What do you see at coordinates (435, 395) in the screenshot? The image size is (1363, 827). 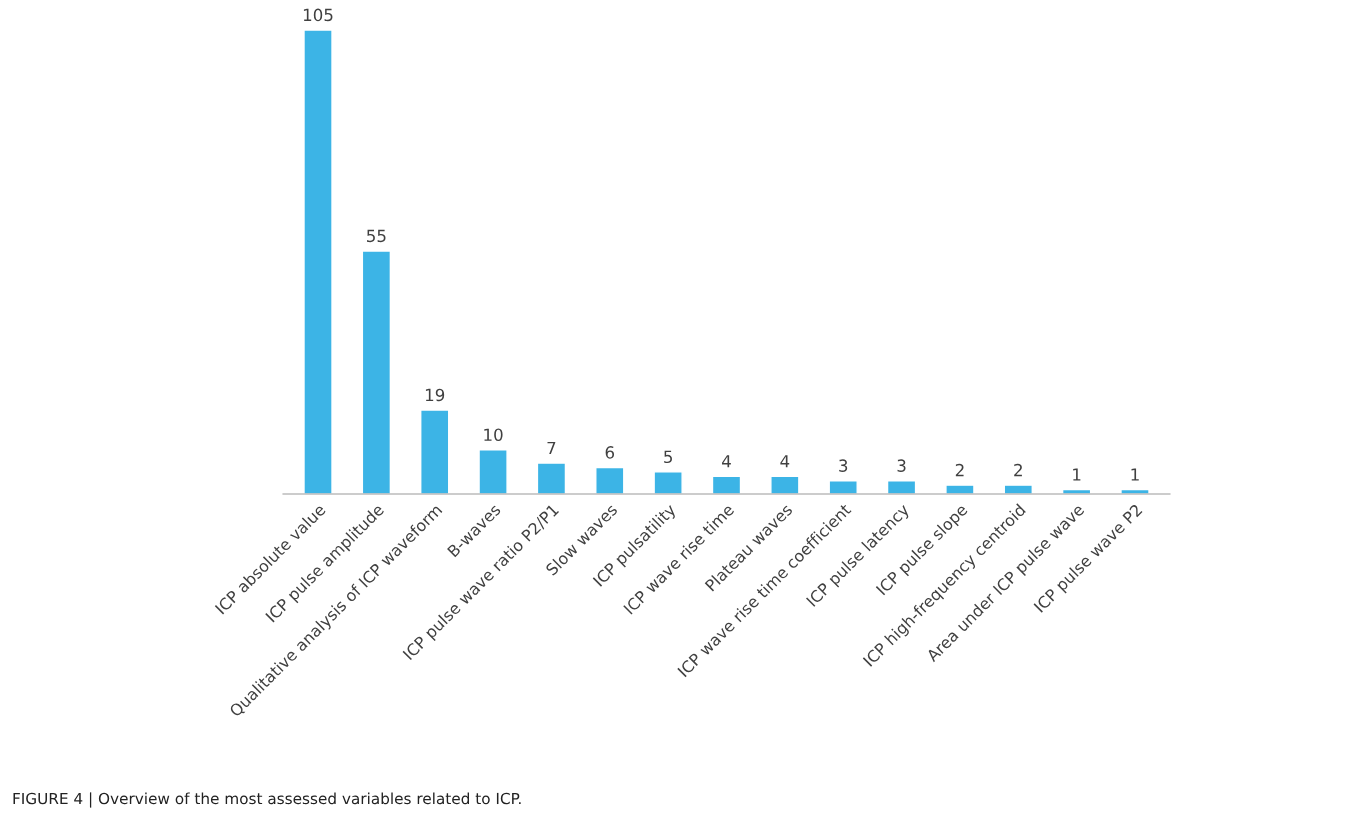 I see `data-label: 19` at bounding box center [435, 395].